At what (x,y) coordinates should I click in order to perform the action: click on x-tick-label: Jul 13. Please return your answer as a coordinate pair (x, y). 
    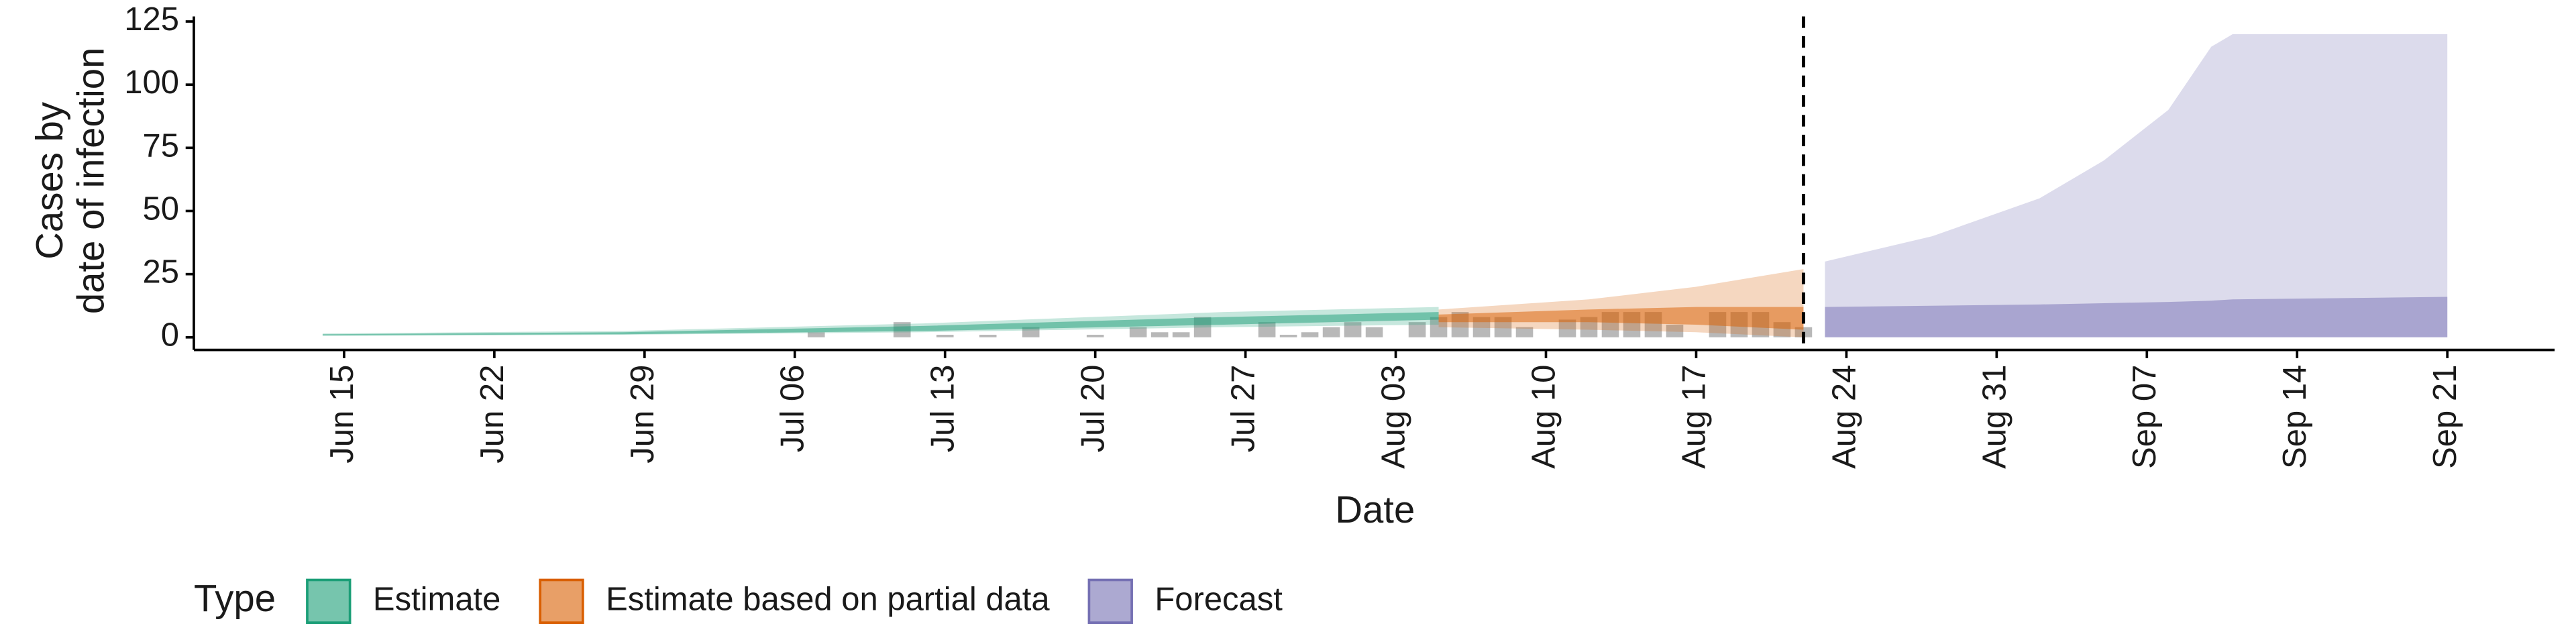
    Looking at the image, I should click on (943, 409).